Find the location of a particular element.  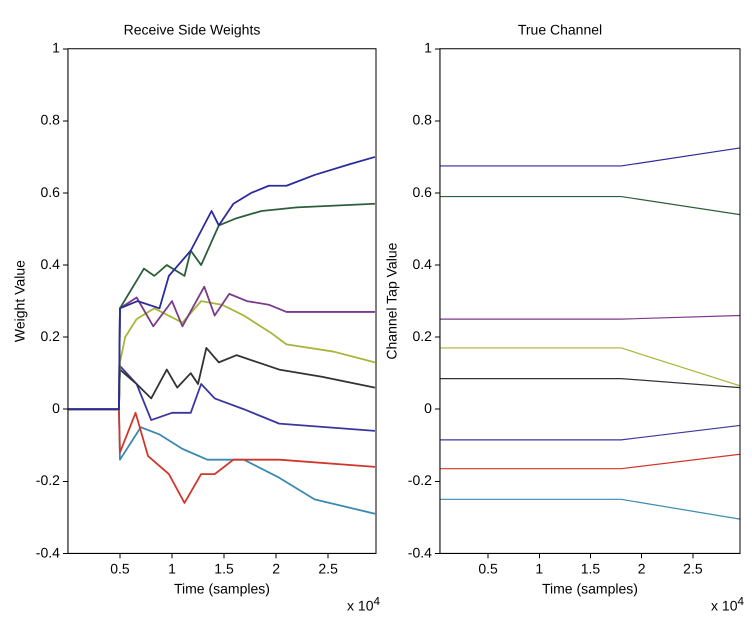

y-axis-title: Weight Value is located at coordinates (19, 301).